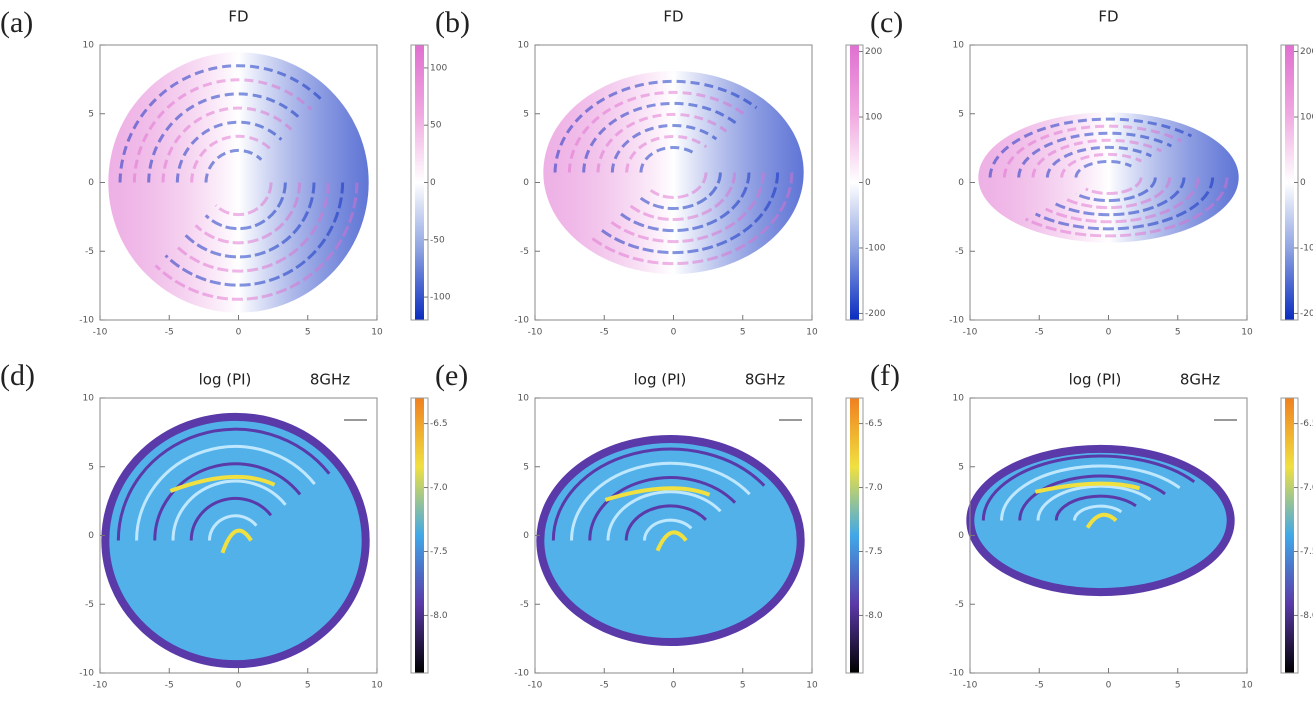  I want to click on panel-label: (b), so click(452, 22).